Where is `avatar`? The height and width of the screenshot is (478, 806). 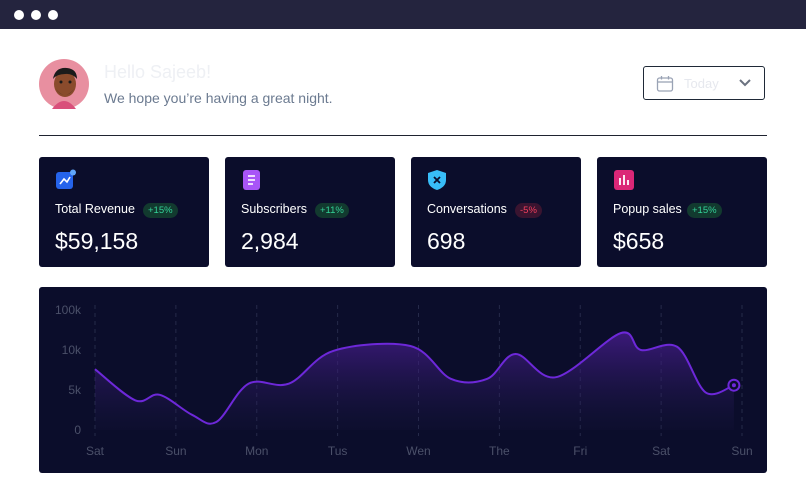
avatar is located at coordinates (64, 84).